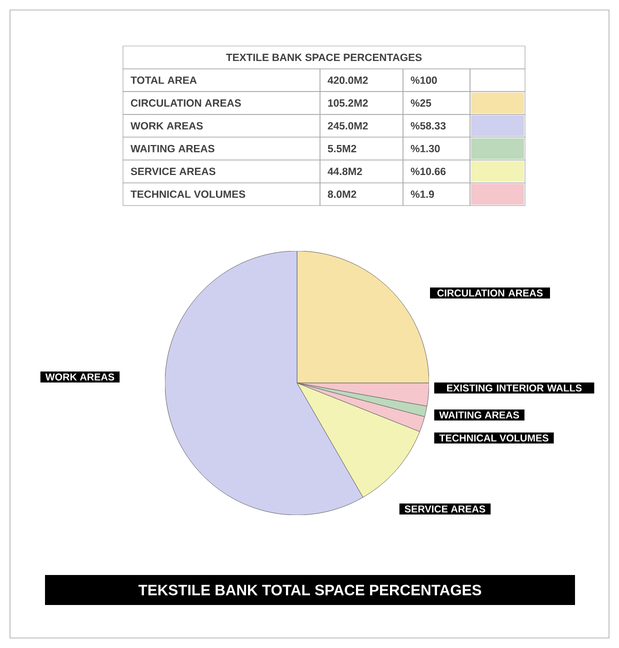  What do you see at coordinates (348, 103) in the screenshot?
I see `text: 105.2M2` at bounding box center [348, 103].